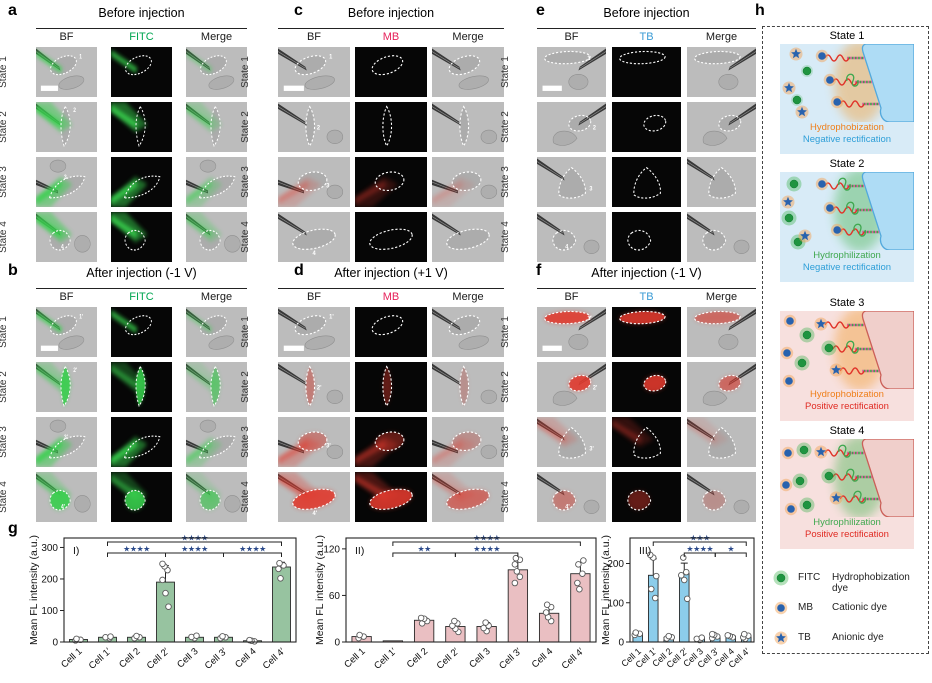  Describe the element at coordinates (216, 332) in the screenshot. I see `panel-b-merge-image-state1` at that location.